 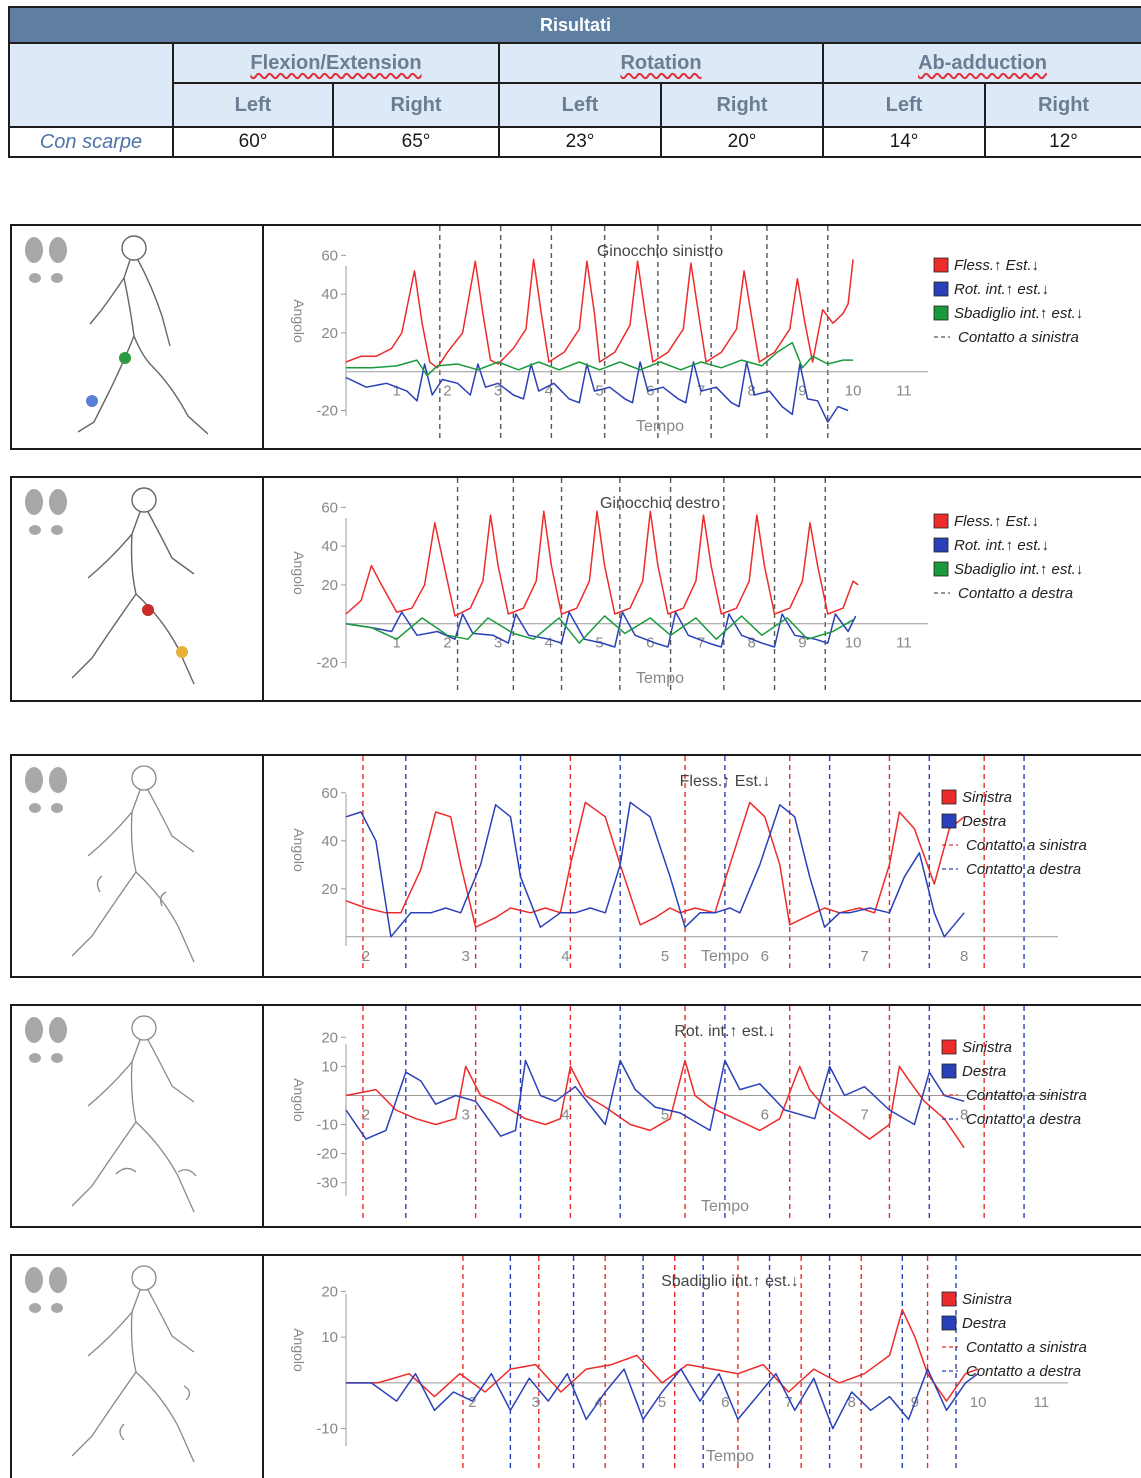 What do you see at coordinates (724, 1031) in the screenshot?
I see `chart-title: Rot. int.↑ est.↓` at bounding box center [724, 1031].